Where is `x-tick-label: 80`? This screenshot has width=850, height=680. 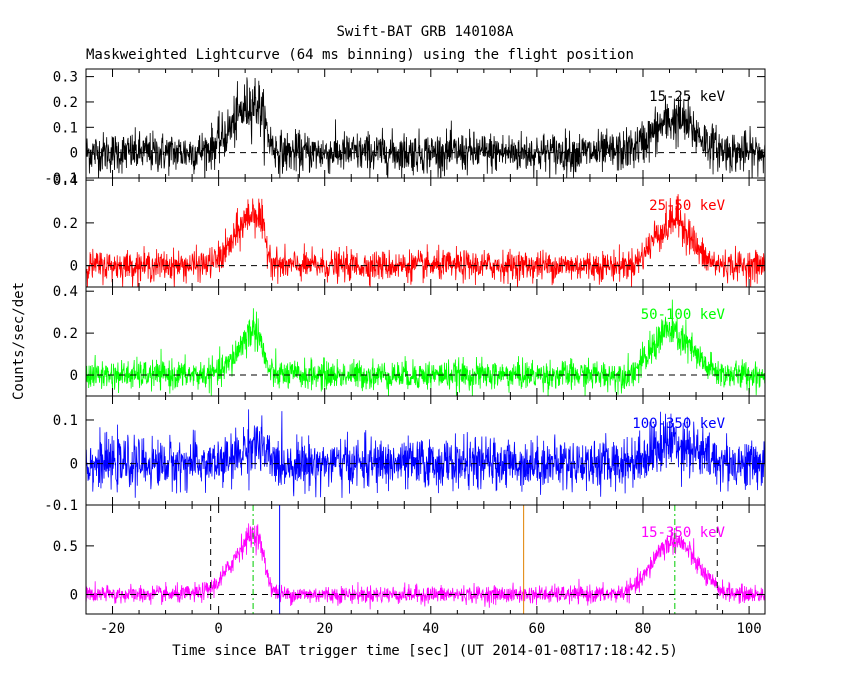
x-tick-label: 80 is located at coordinates (643, 629).